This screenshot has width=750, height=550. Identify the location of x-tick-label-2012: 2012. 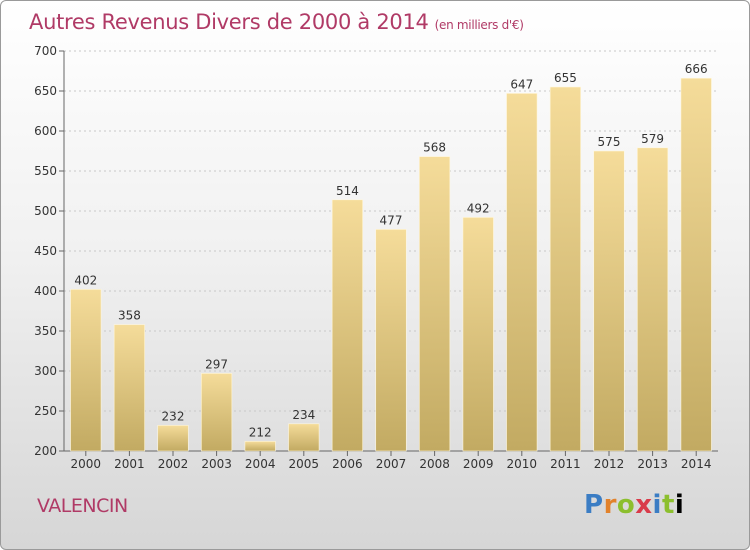
(609, 464).